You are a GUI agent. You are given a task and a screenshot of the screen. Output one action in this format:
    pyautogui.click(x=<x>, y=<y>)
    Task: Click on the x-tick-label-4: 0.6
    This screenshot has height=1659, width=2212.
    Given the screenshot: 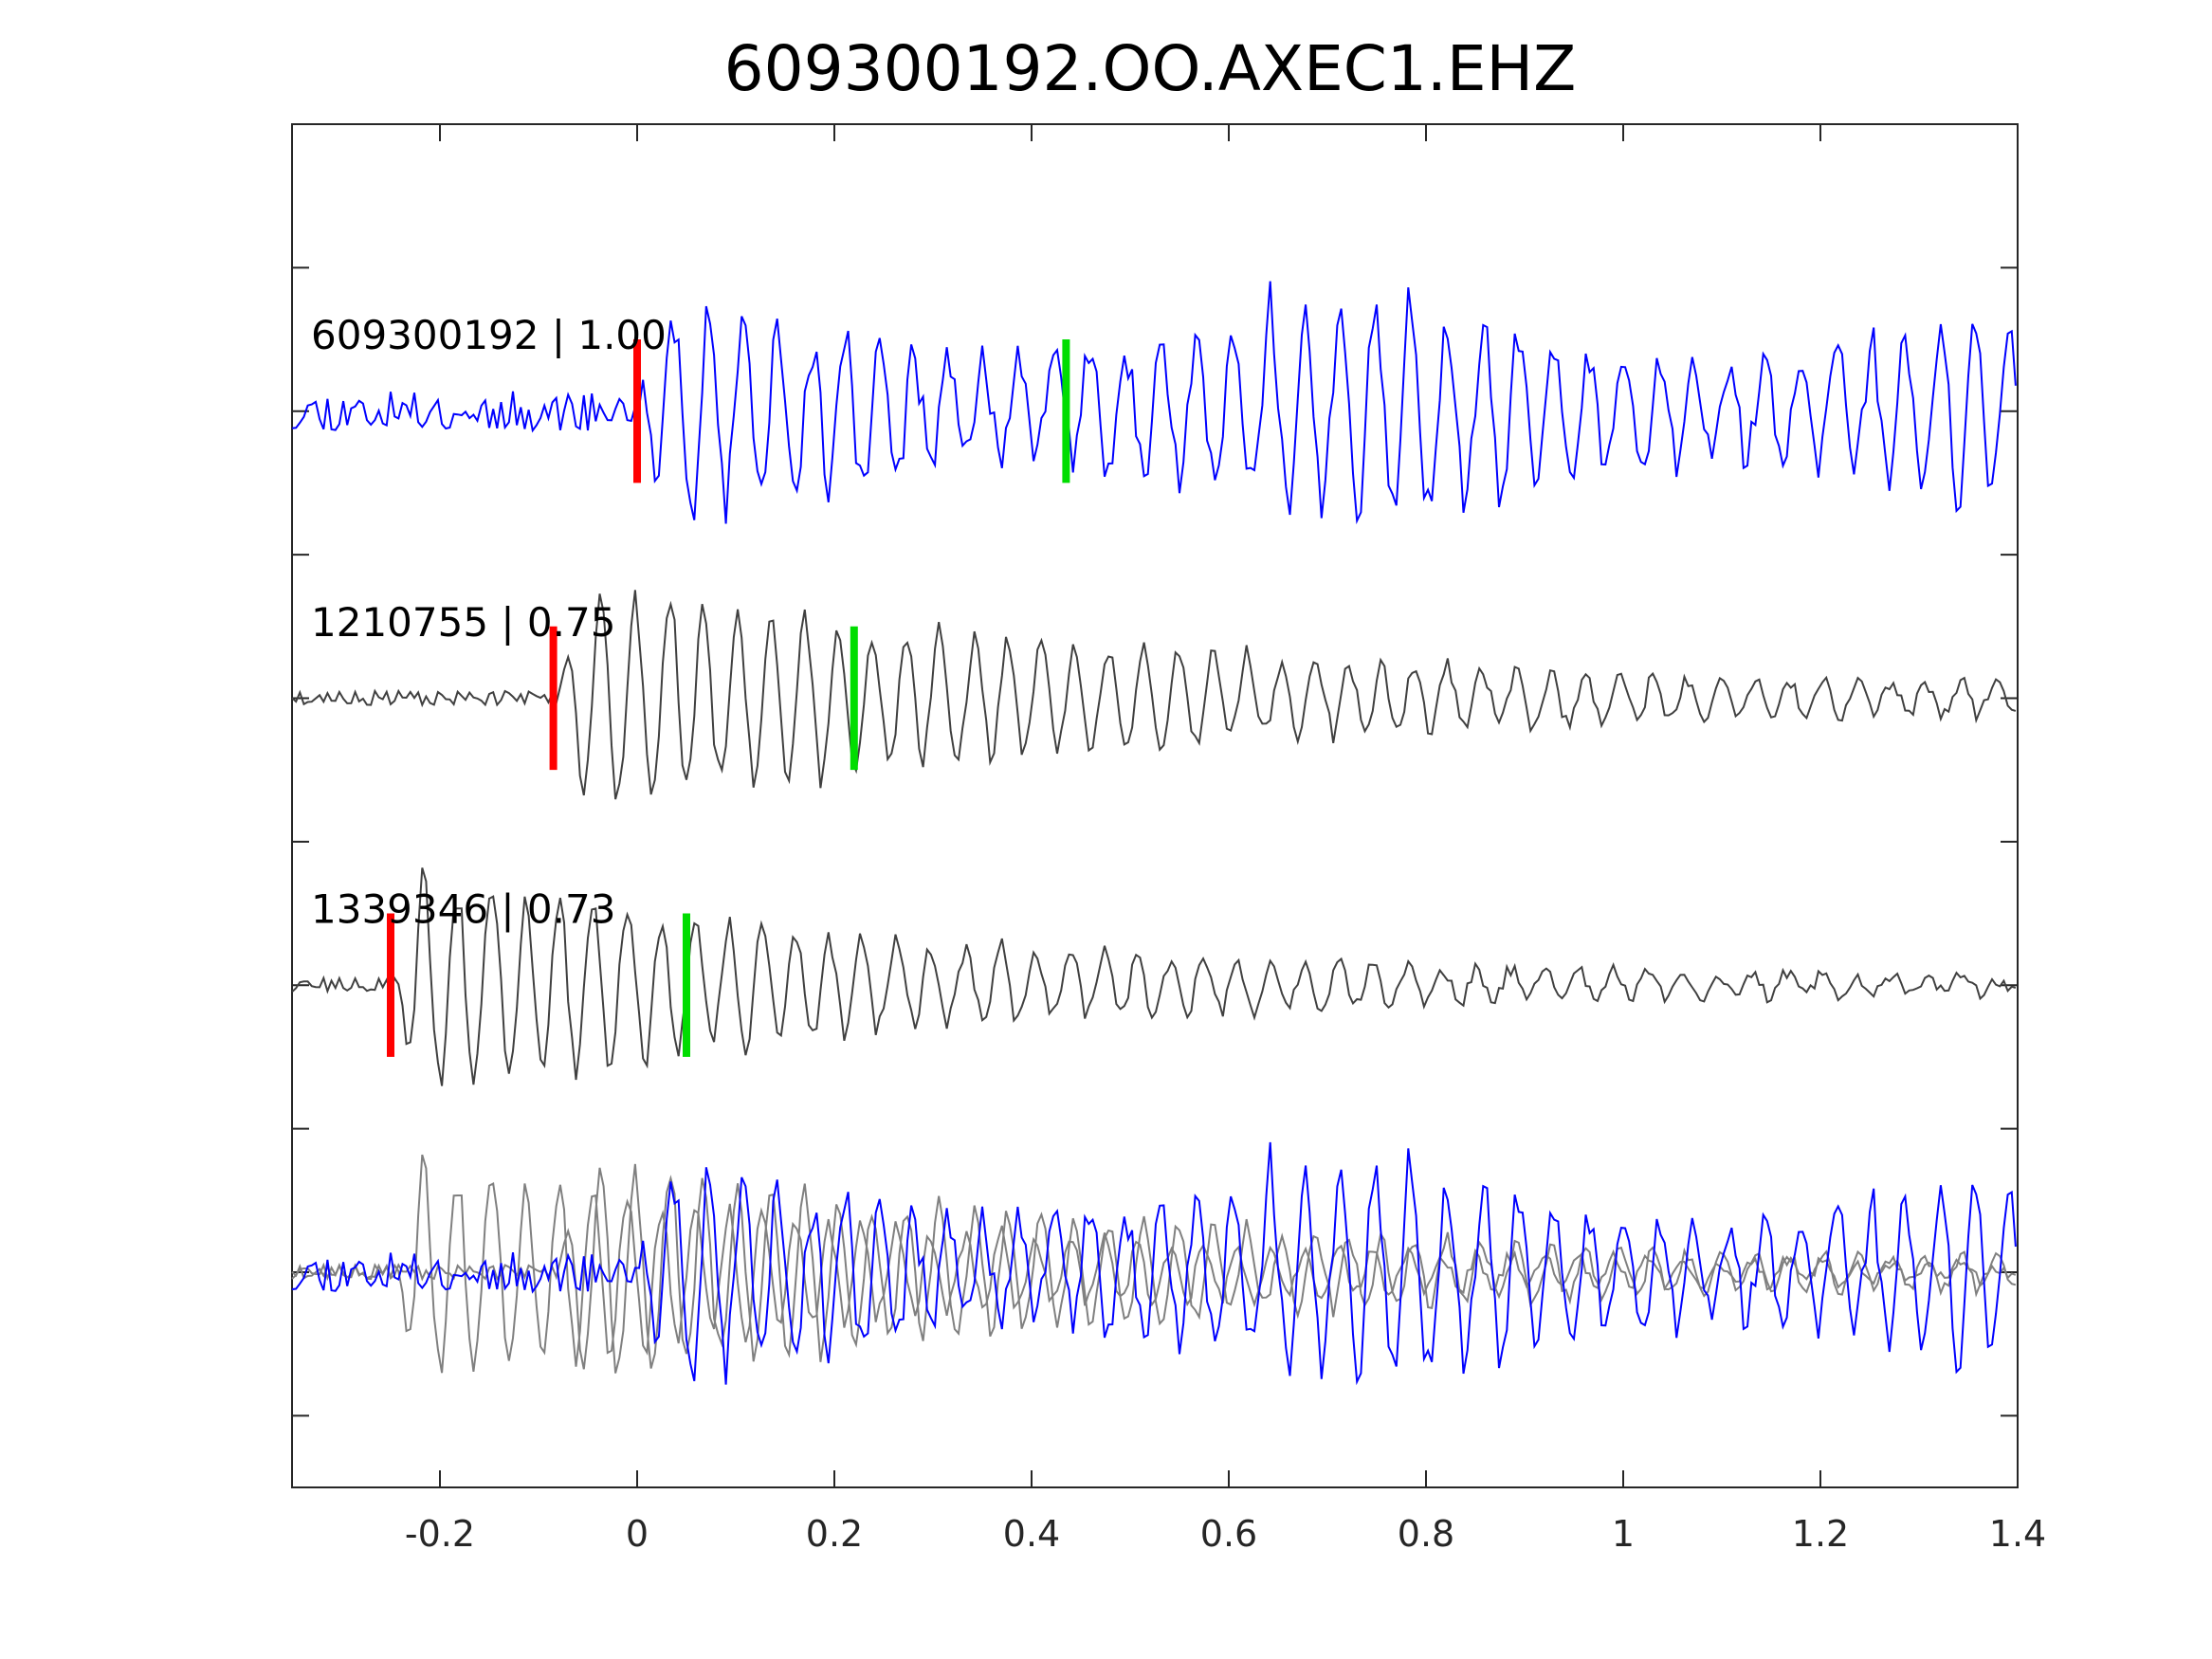 What is the action you would take?
    pyautogui.click(x=1228, y=1534)
    